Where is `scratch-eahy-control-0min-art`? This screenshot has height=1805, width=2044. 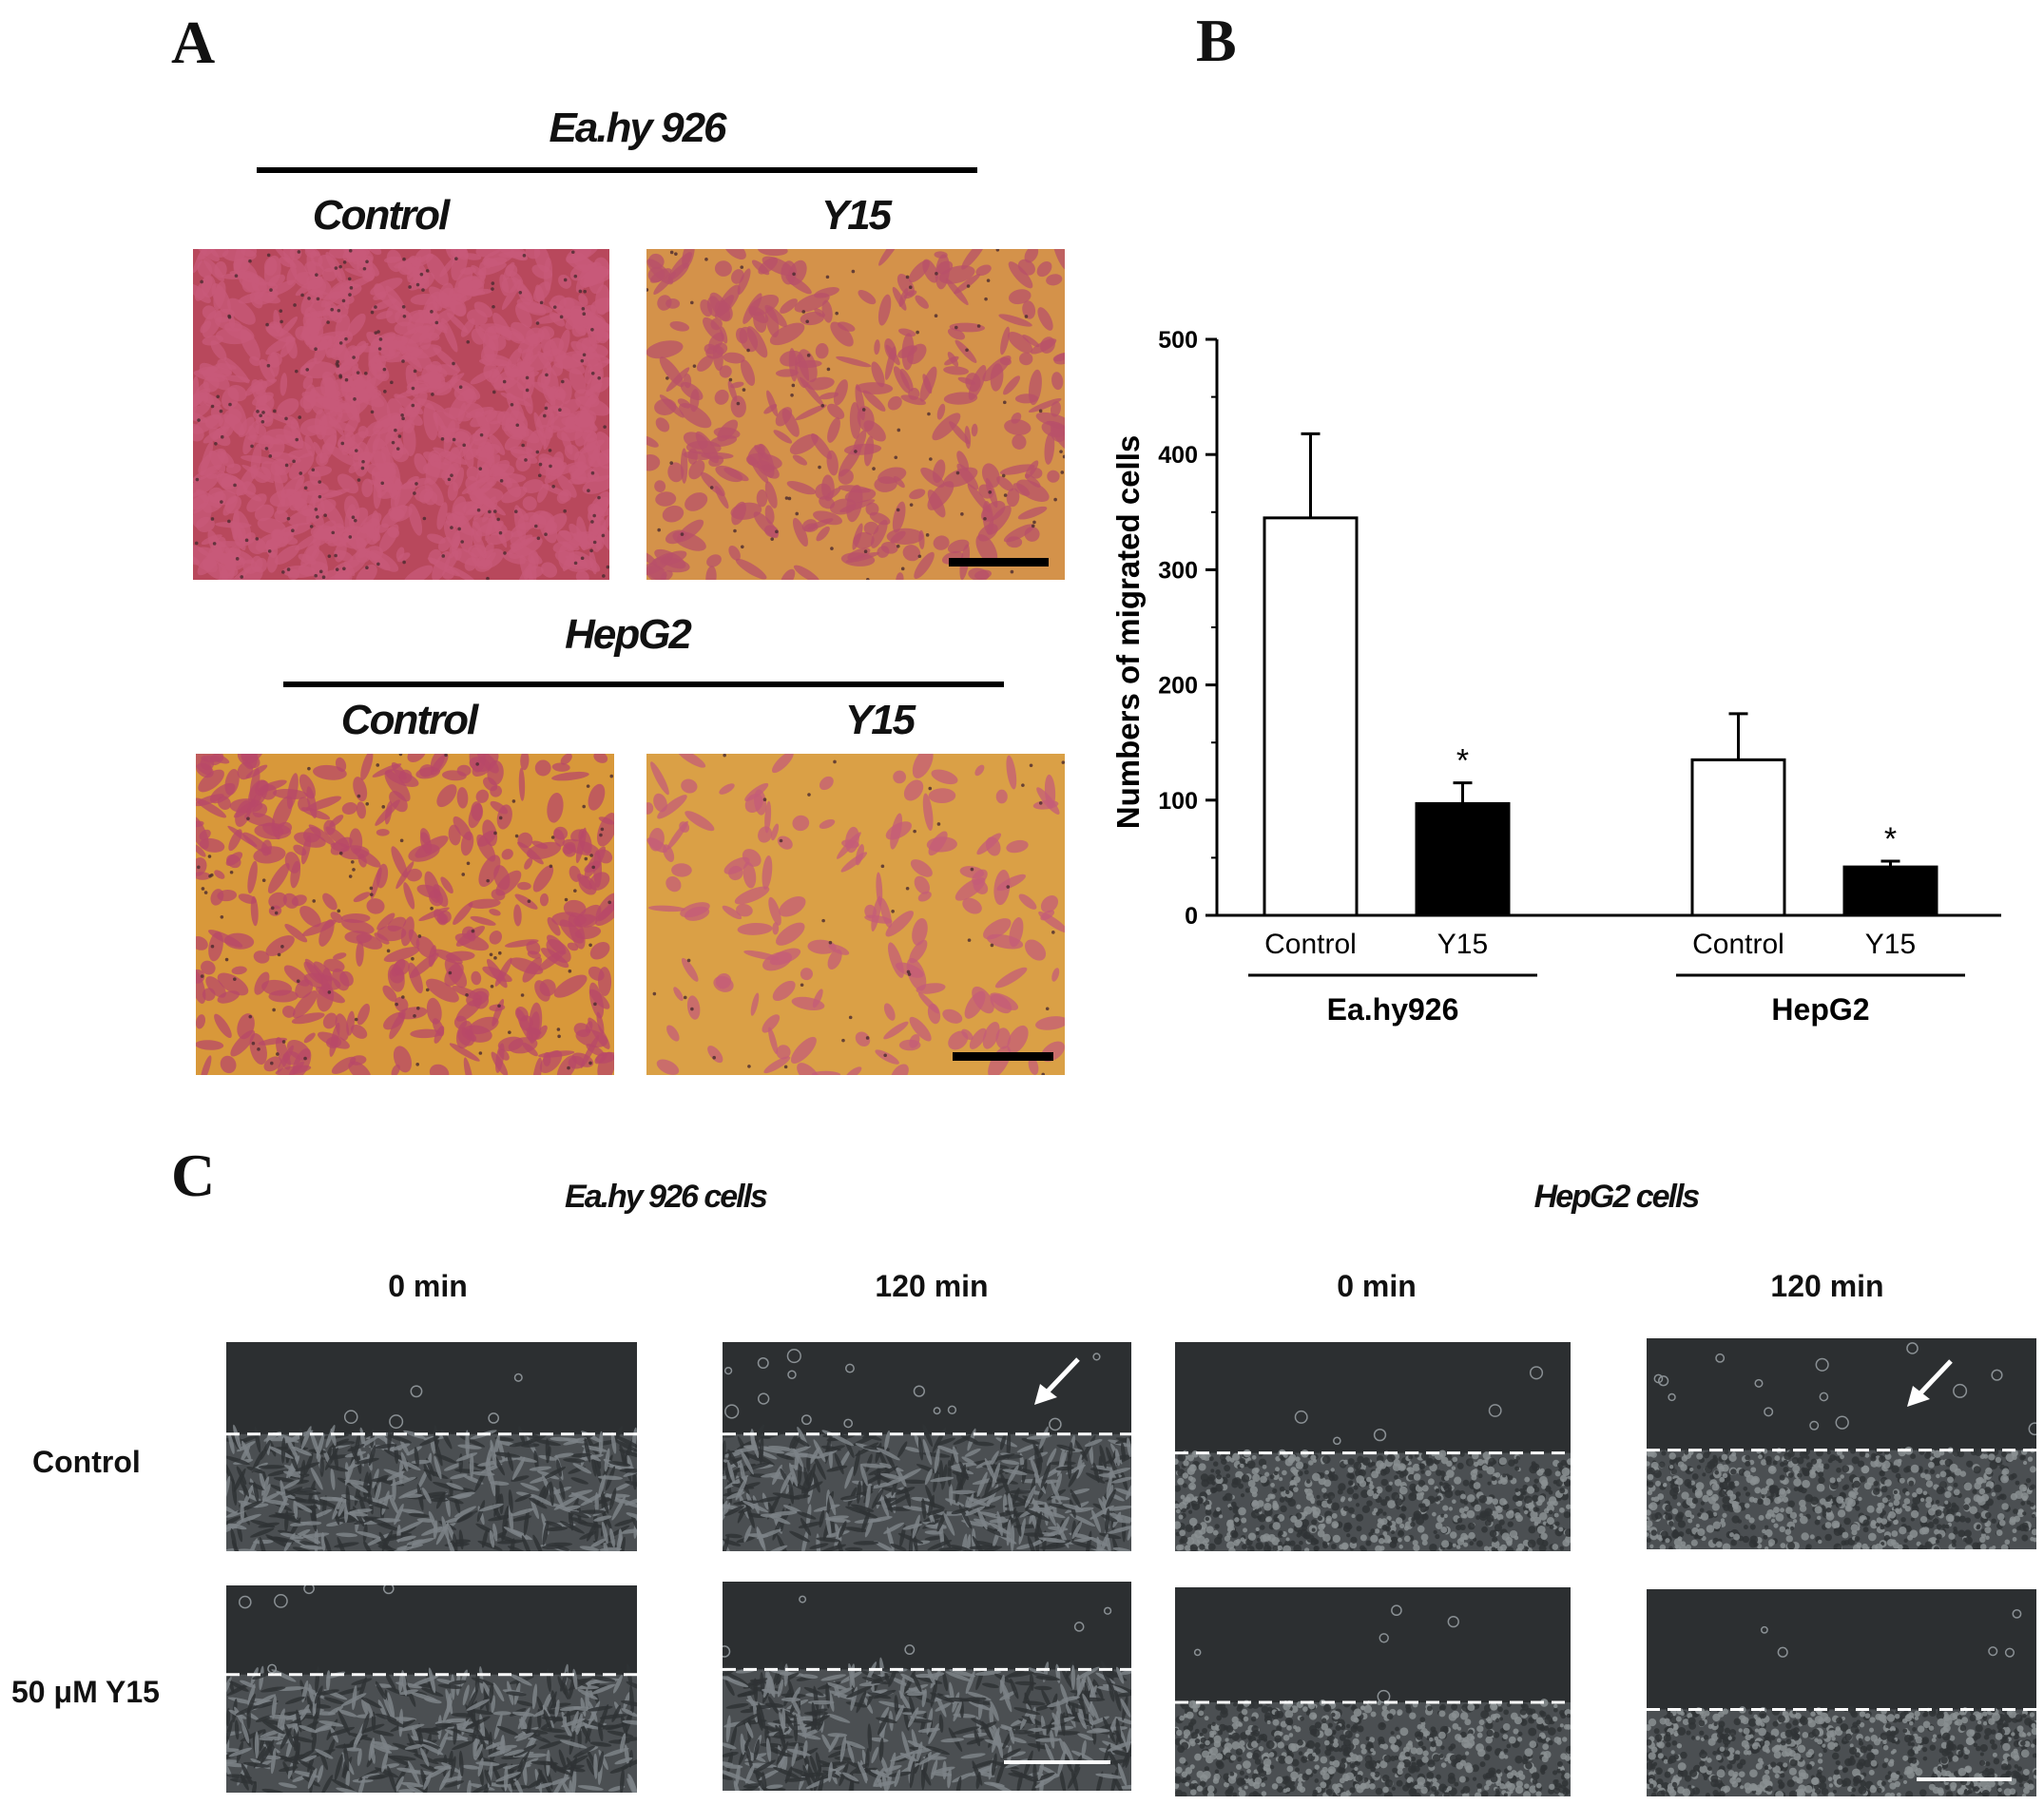
scratch-eahy-control-0min-art is located at coordinates (431, 1447).